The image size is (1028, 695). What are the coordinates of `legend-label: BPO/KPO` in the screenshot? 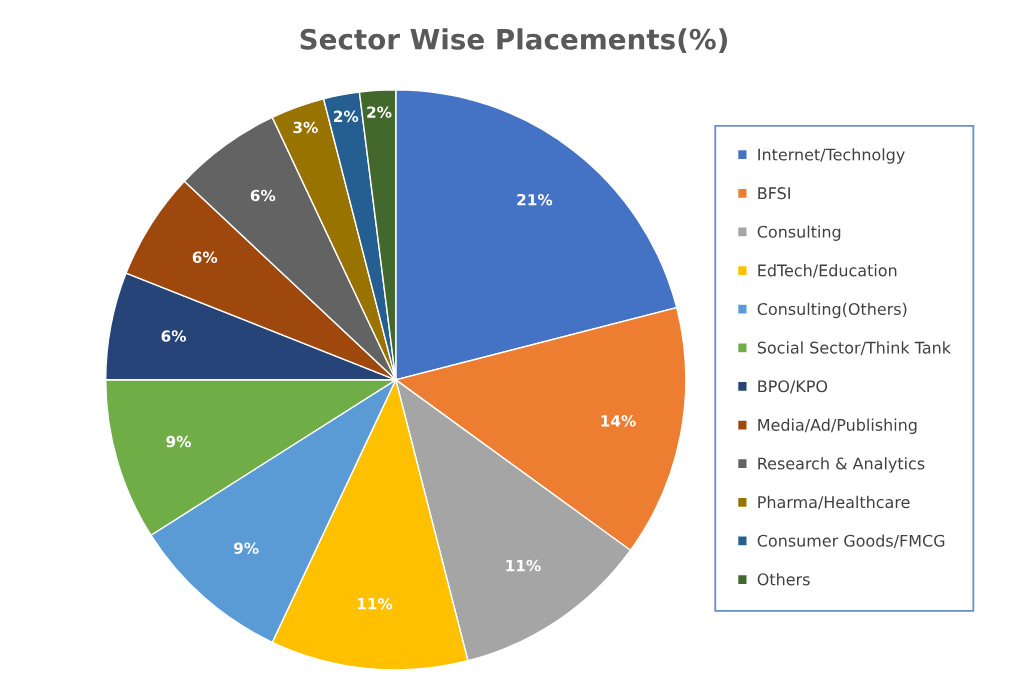 It's located at (793, 387).